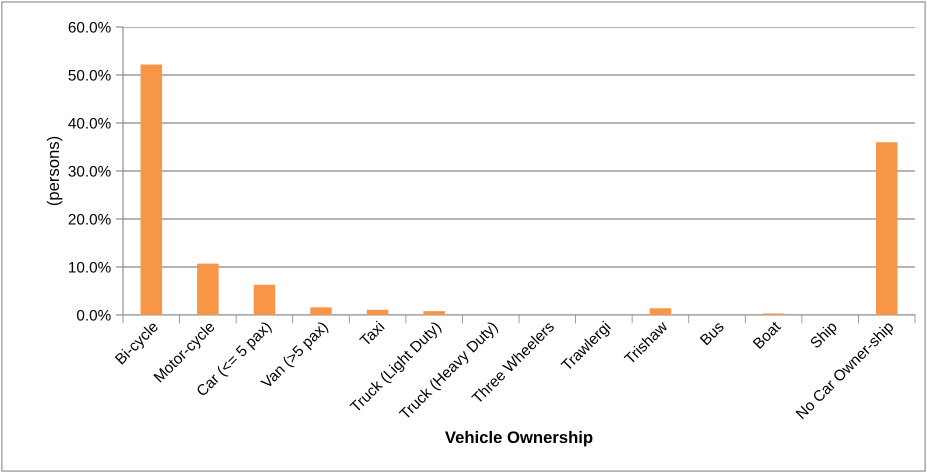  Describe the element at coordinates (54, 171) in the screenshot. I see `y-axis-title: (persons)` at that location.